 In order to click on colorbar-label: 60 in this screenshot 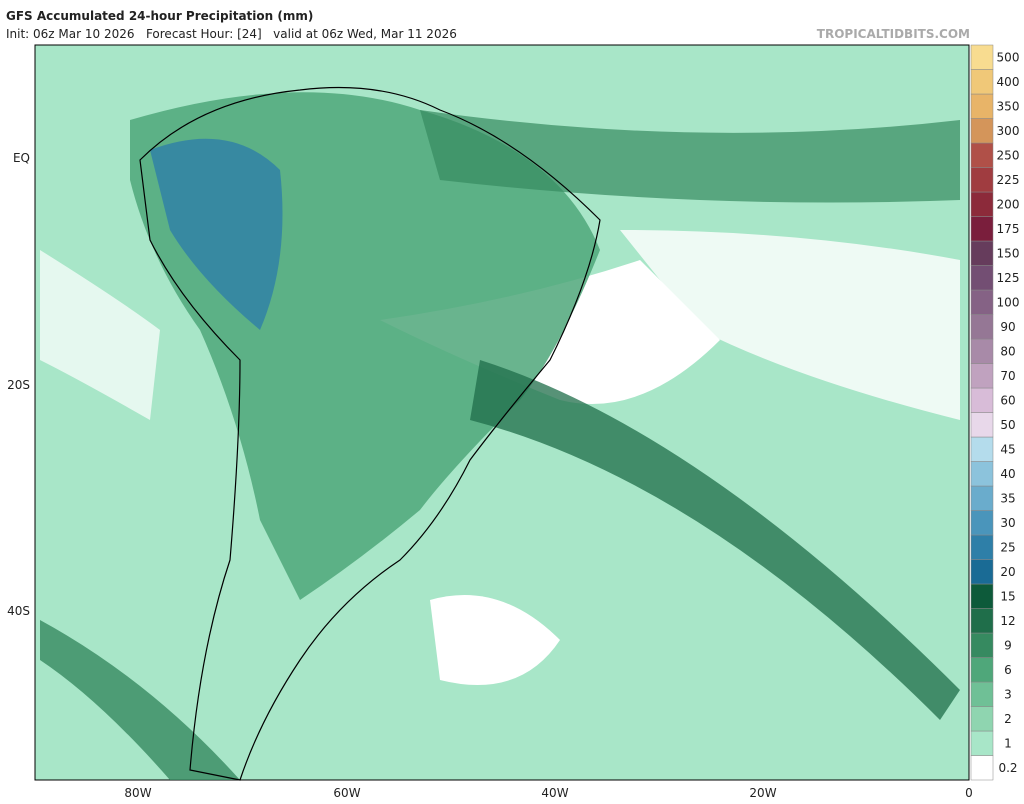, I will do `click(1007, 400)`.